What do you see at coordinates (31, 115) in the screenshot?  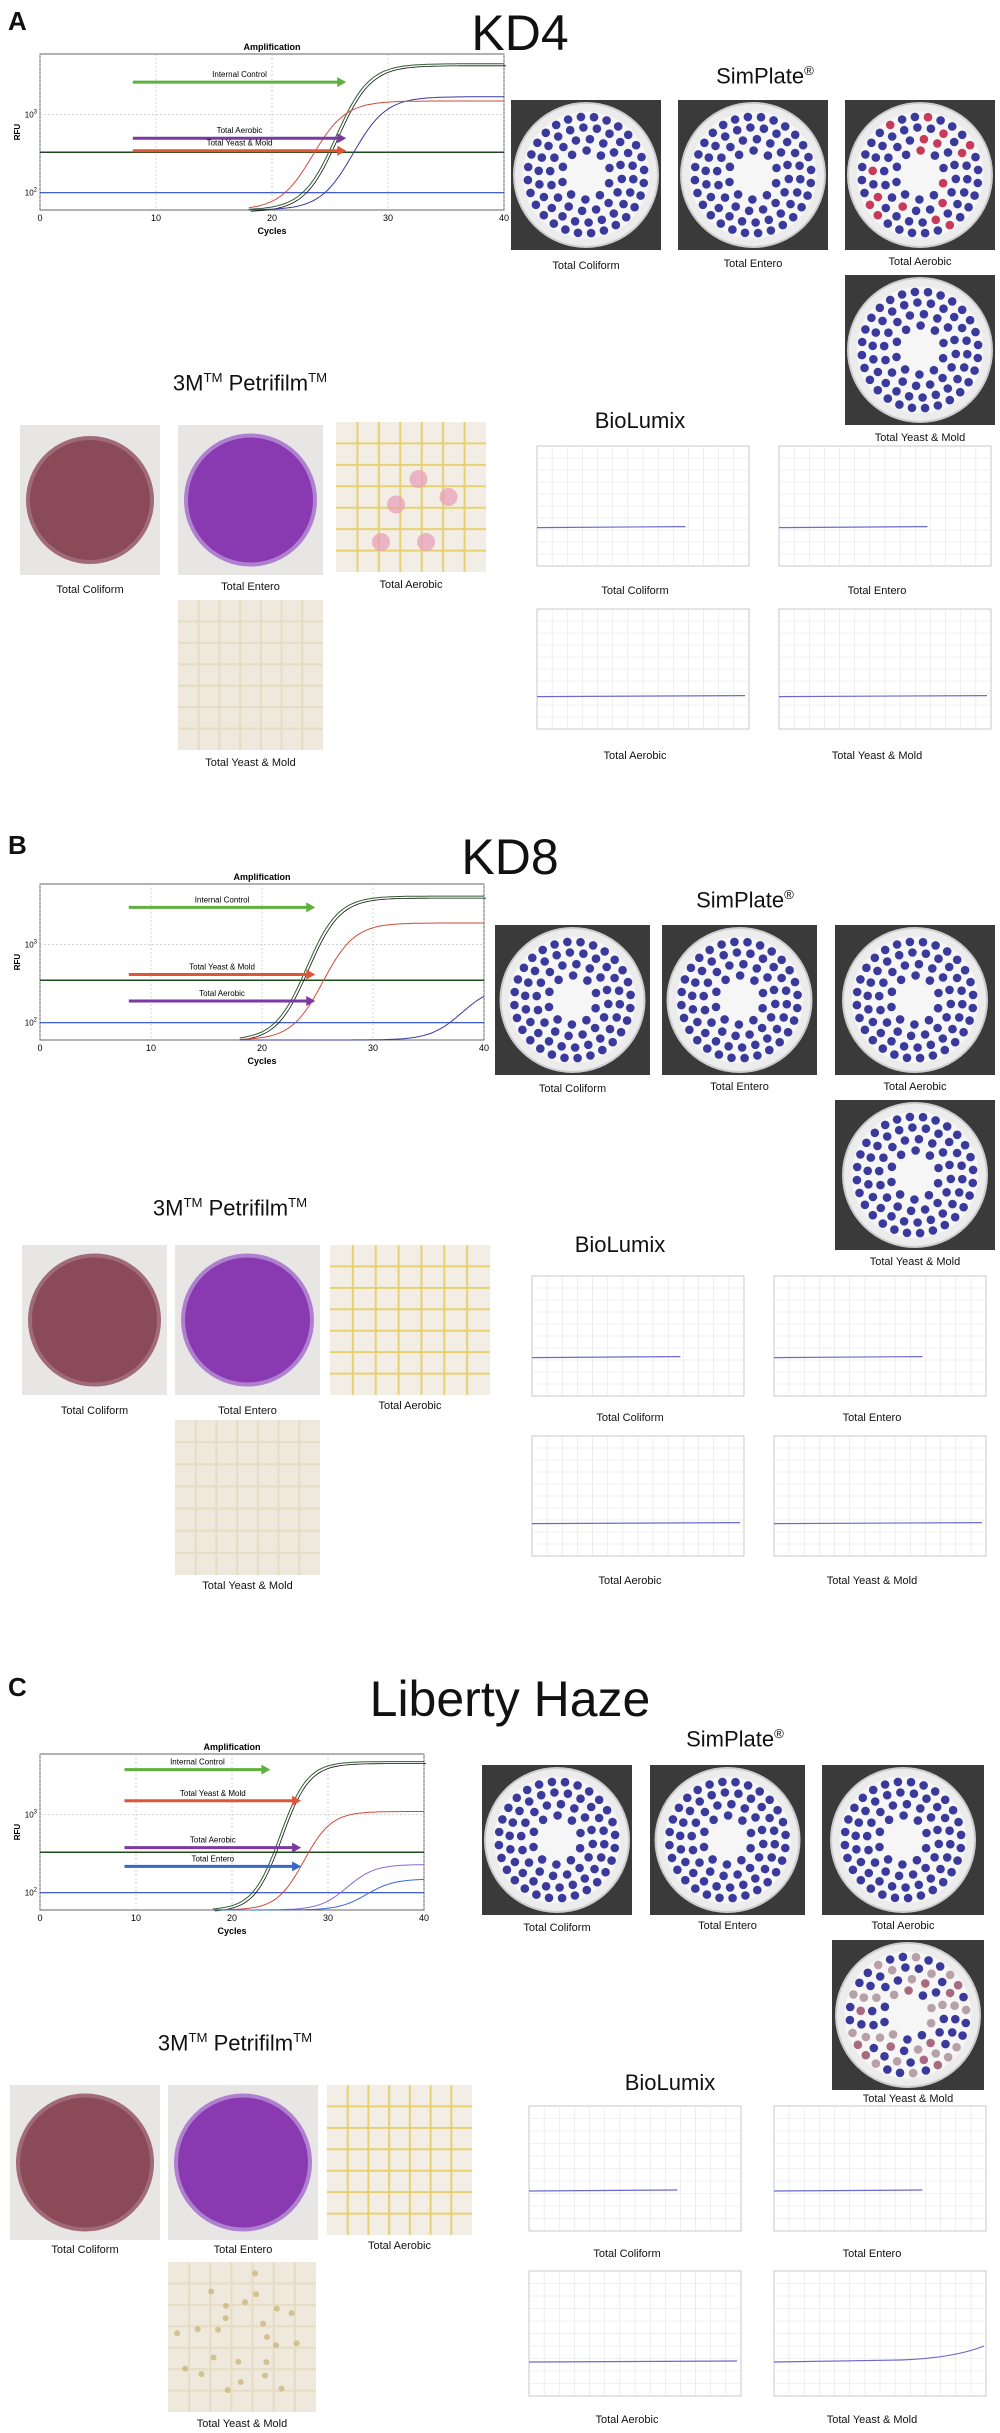 I see `y-tick-label: 10³` at bounding box center [31, 115].